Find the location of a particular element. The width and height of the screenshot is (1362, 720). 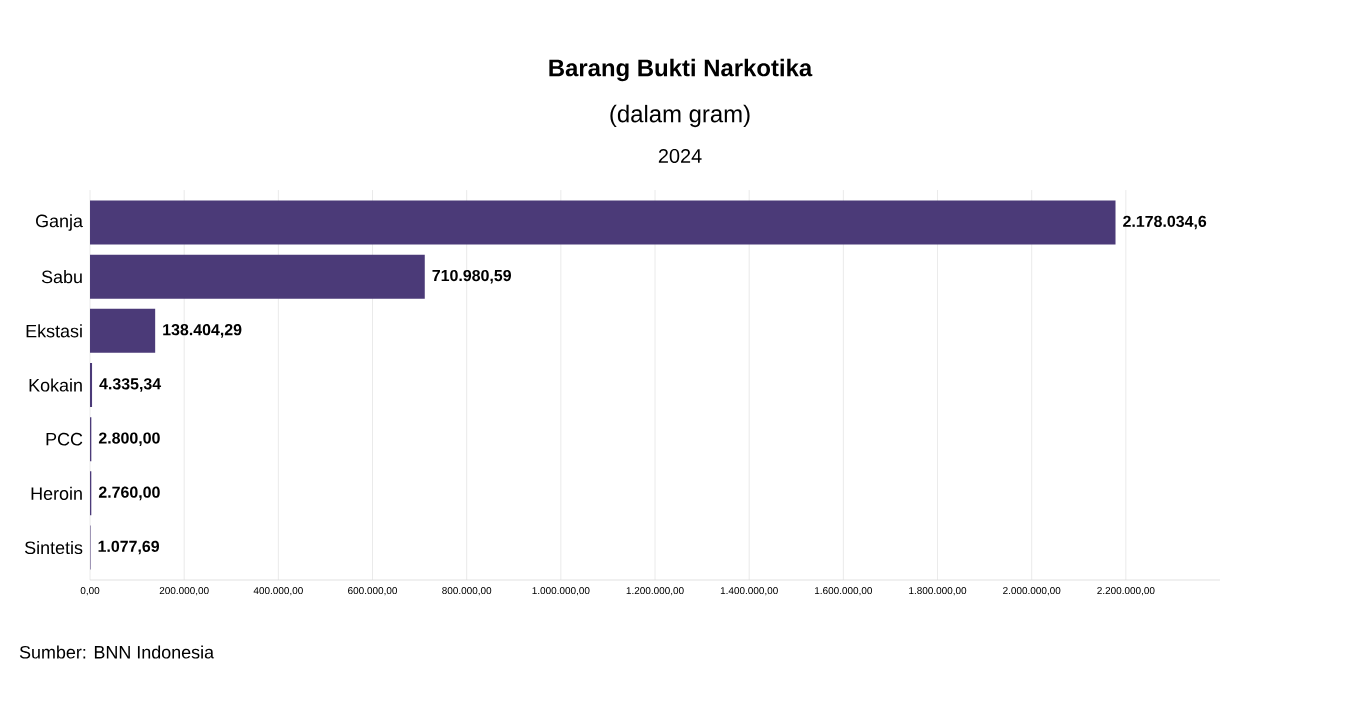

y-tick-label: Ganja is located at coordinates (59, 222).